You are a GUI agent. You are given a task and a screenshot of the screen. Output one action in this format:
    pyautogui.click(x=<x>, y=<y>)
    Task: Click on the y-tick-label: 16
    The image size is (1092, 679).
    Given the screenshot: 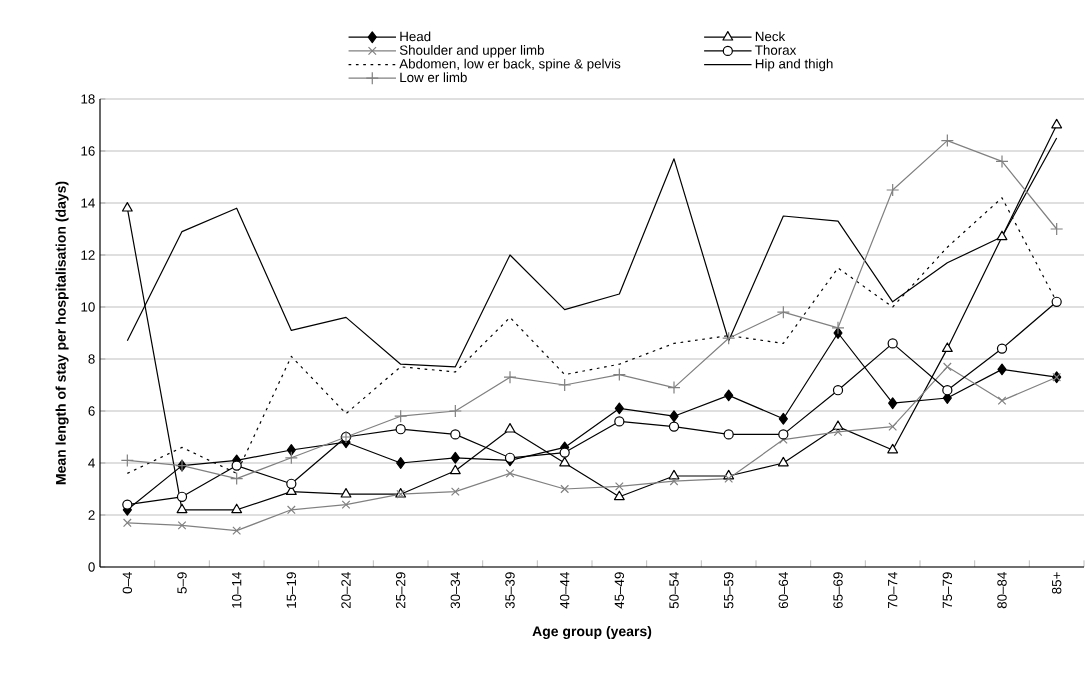 What is the action you would take?
    pyautogui.click(x=88, y=151)
    